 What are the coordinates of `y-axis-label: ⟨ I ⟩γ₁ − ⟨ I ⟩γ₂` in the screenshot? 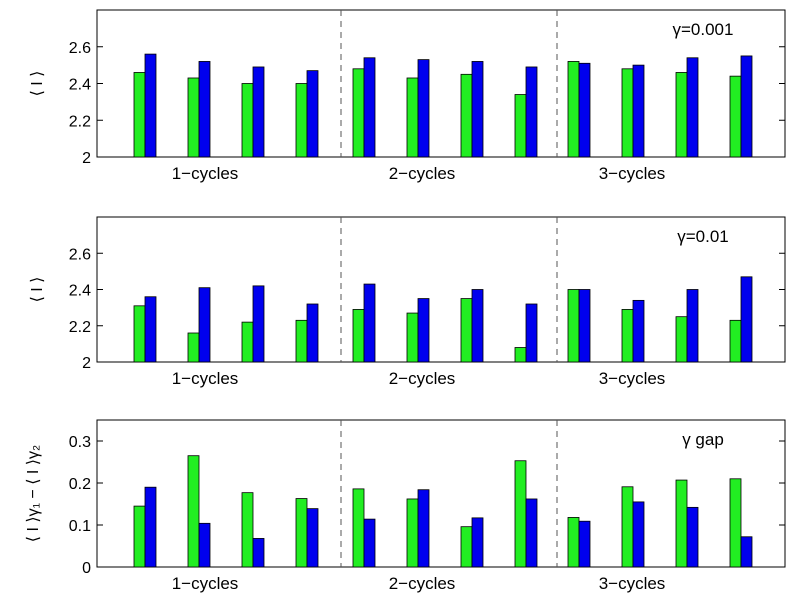 It's located at (33, 493).